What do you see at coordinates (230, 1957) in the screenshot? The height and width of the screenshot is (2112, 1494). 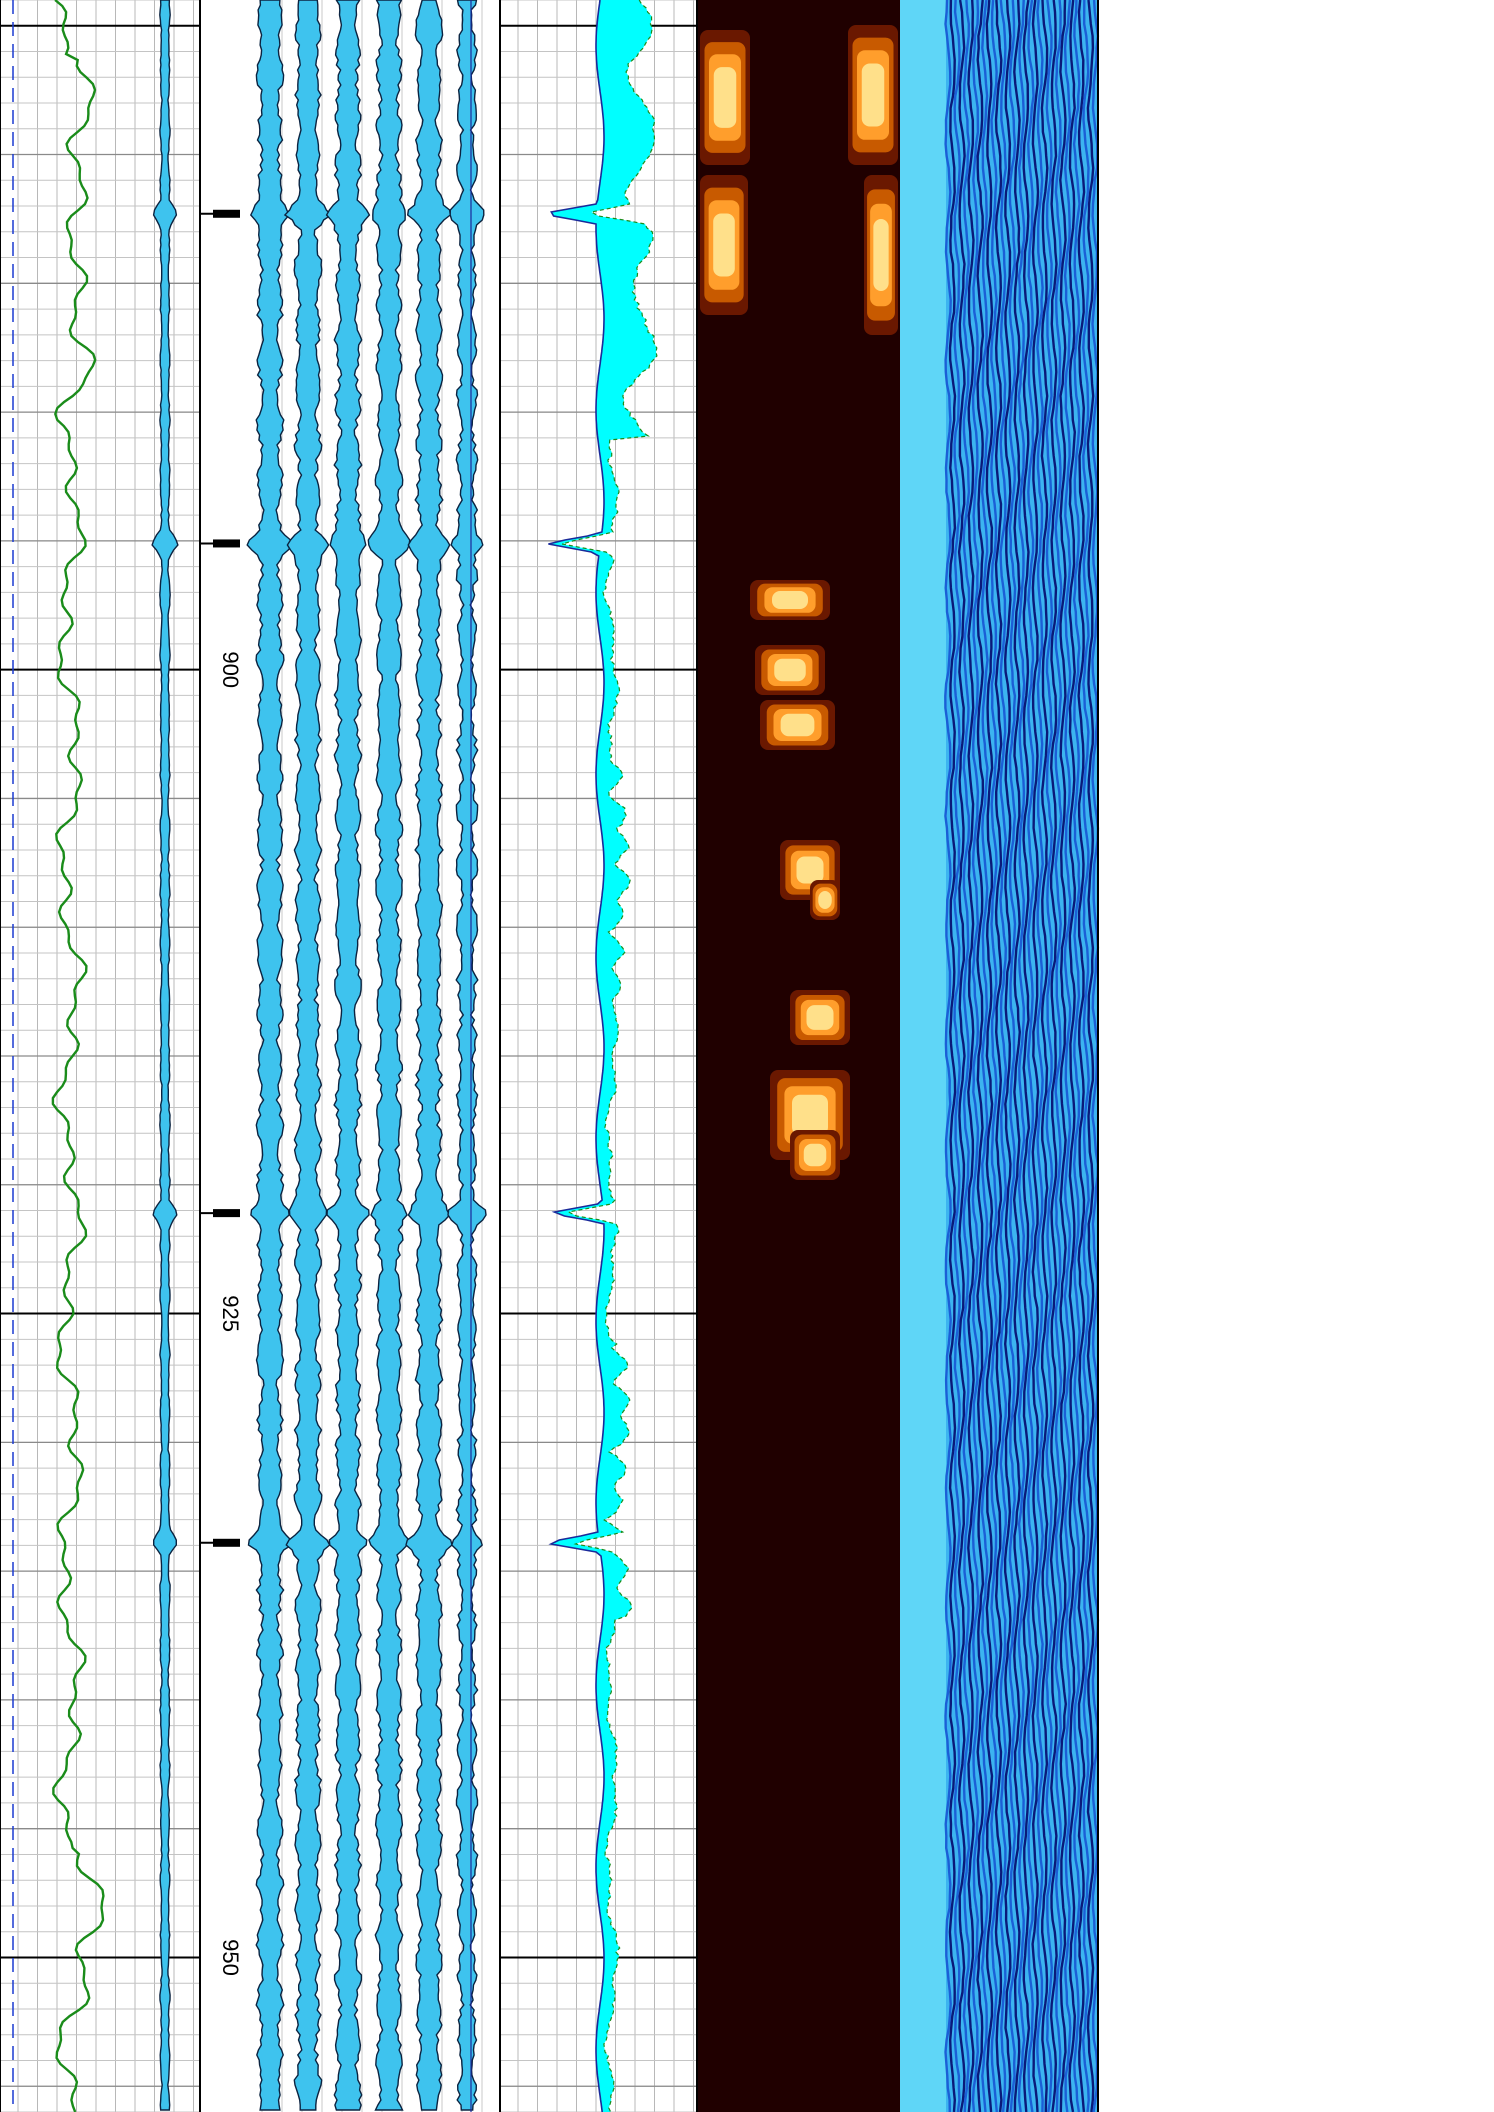 I see `depth-label-950: 950` at bounding box center [230, 1957].